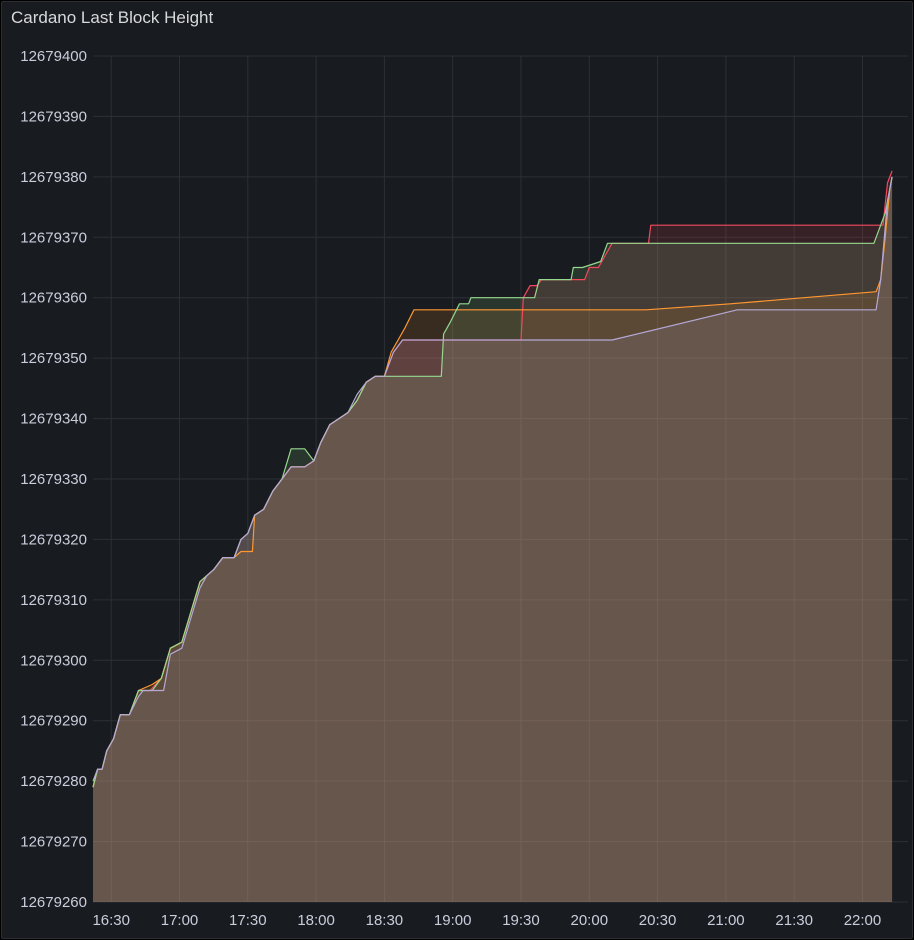 The image size is (914, 940). What do you see at coordinates (590, 920) in the screenshot?
I see `x-tick-label: 20:00` at bounding box center [590, 920].